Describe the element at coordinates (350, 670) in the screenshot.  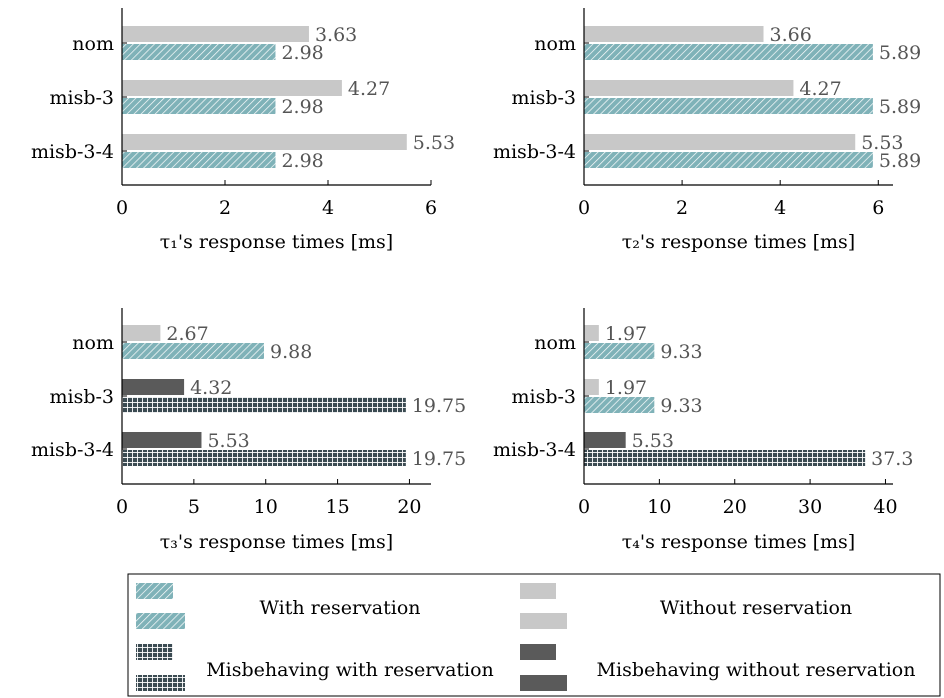
I see `legend-label: Misbehaving with reservation` at that location.